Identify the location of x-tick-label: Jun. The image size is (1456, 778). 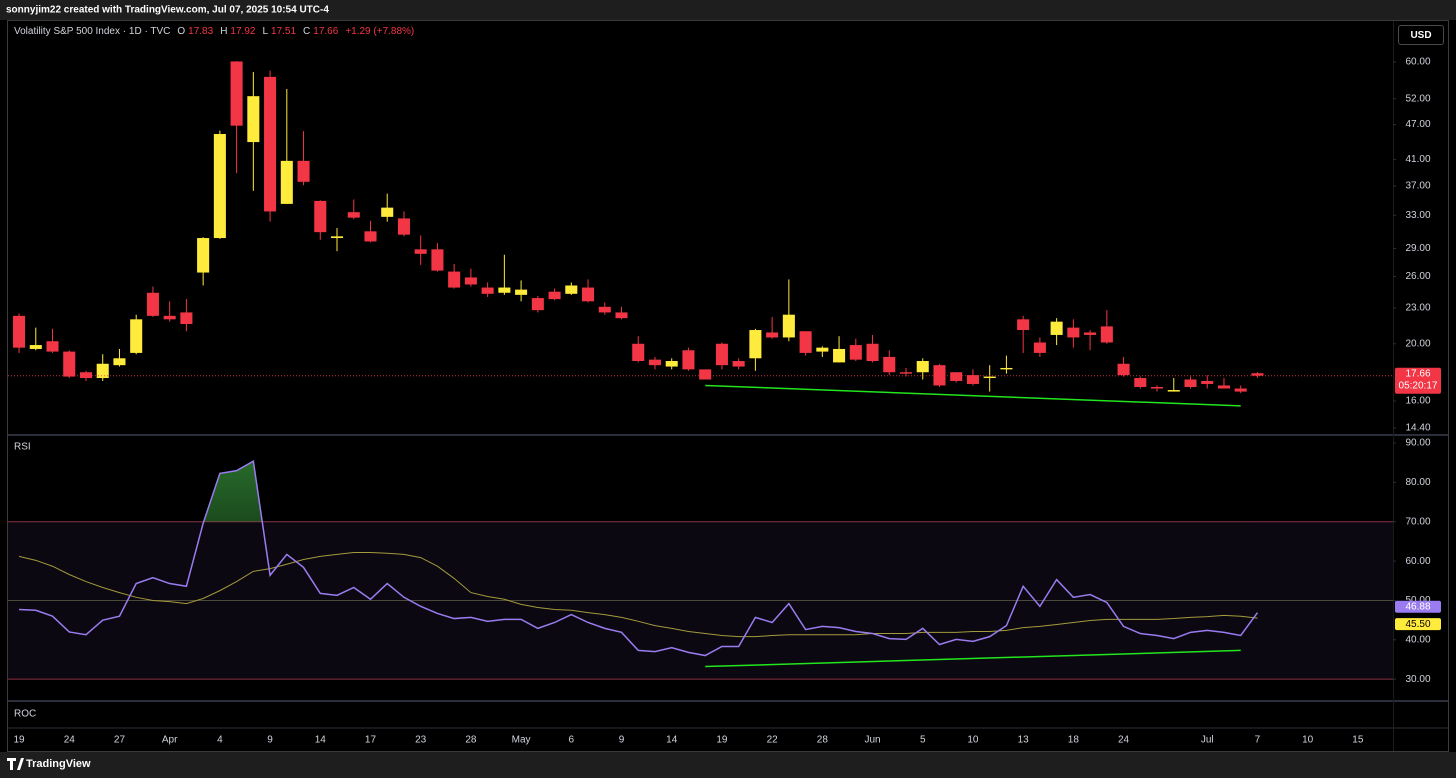
(872, 740).